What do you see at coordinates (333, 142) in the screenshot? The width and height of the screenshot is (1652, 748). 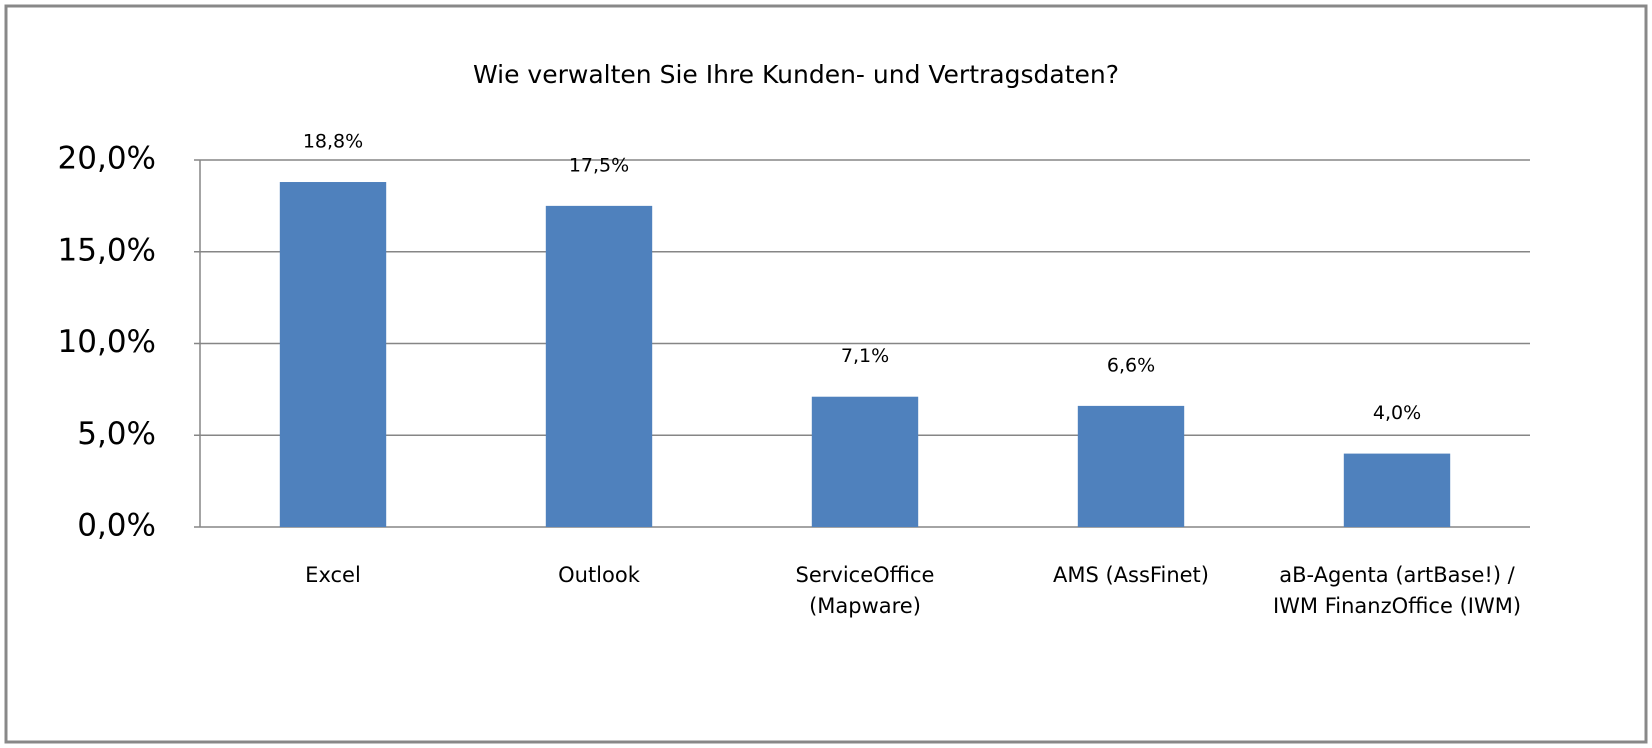 I see `value-label: 18,8%` at bounding box center [333, 142].